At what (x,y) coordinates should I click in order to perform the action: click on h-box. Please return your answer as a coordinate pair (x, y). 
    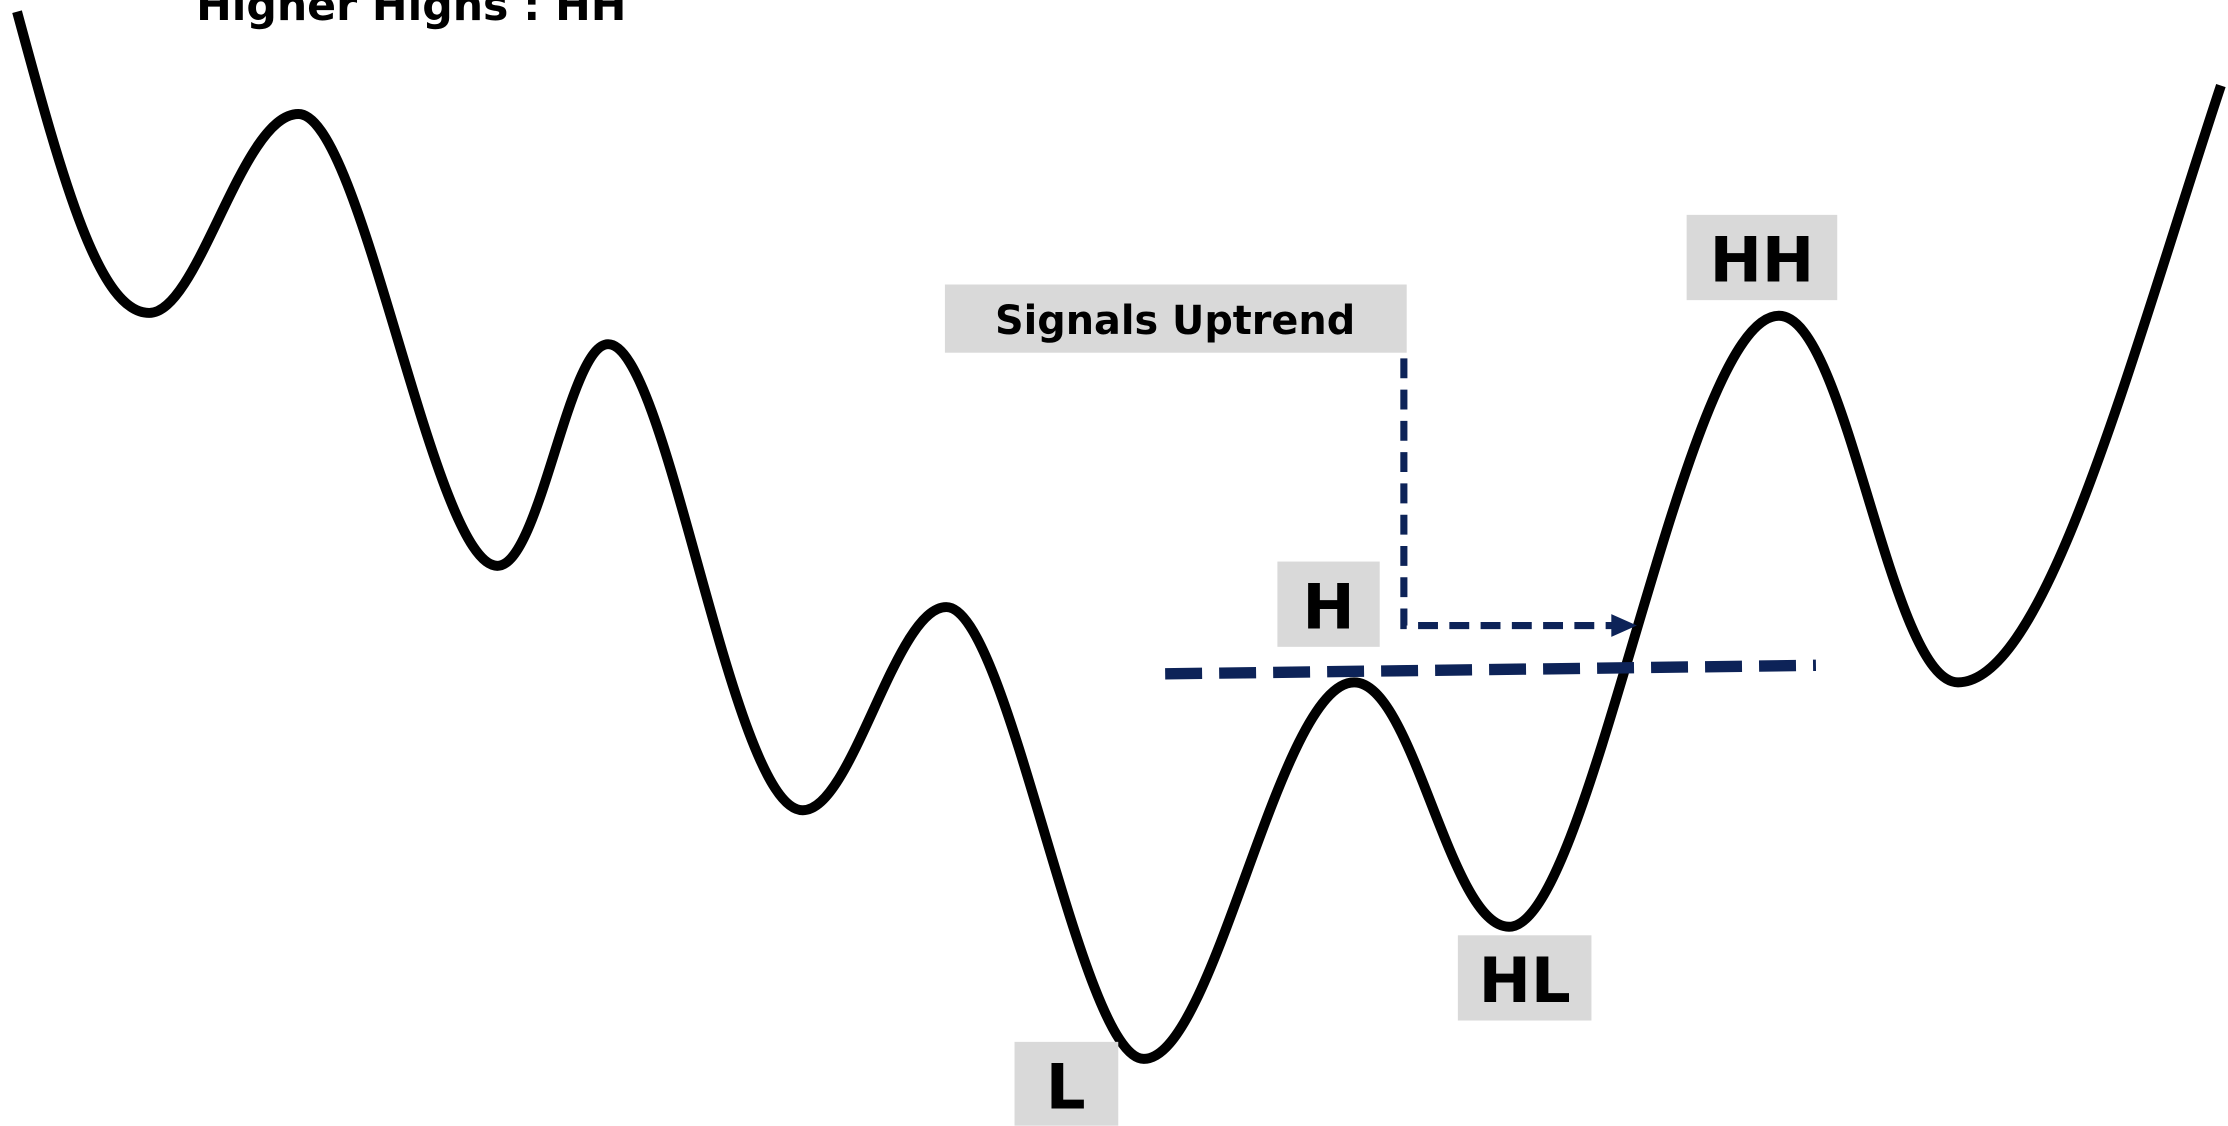
    Looking at the image, I should click on (1328, 604).